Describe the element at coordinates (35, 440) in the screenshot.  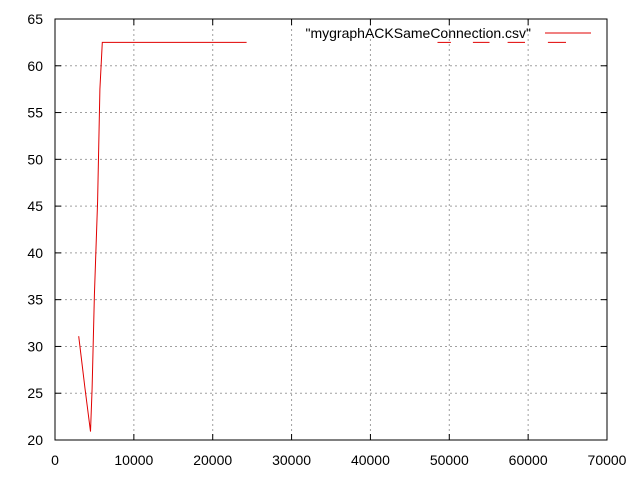
I see `y-tick-label: 20` at that location.